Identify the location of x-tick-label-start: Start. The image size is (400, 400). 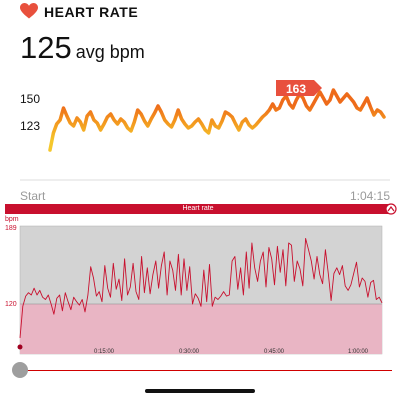
(33, 194).